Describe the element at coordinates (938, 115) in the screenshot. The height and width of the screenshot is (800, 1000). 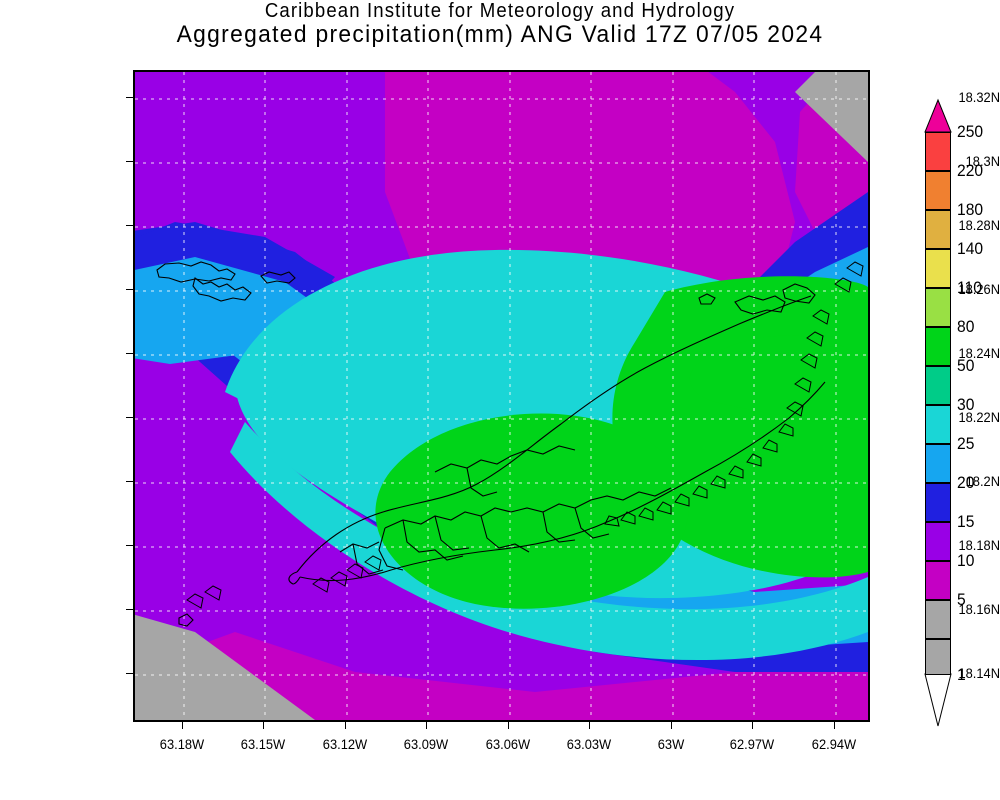
I see `colorbar-top-arrow` at that location.